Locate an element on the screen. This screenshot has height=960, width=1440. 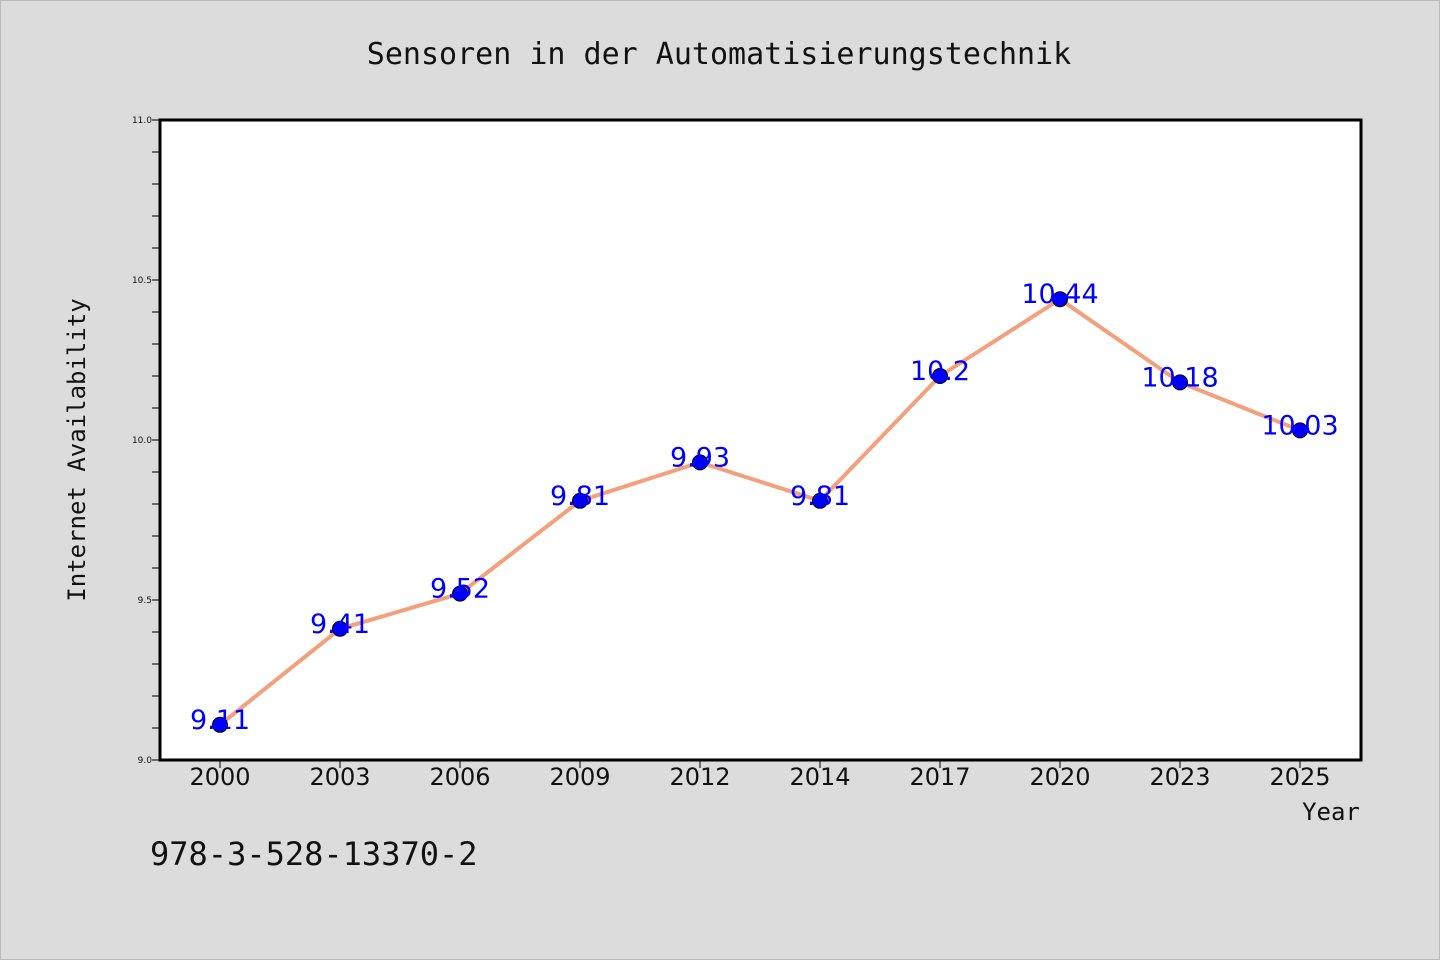
x-tick-label: 2014 is located at coordinates (819, 777).